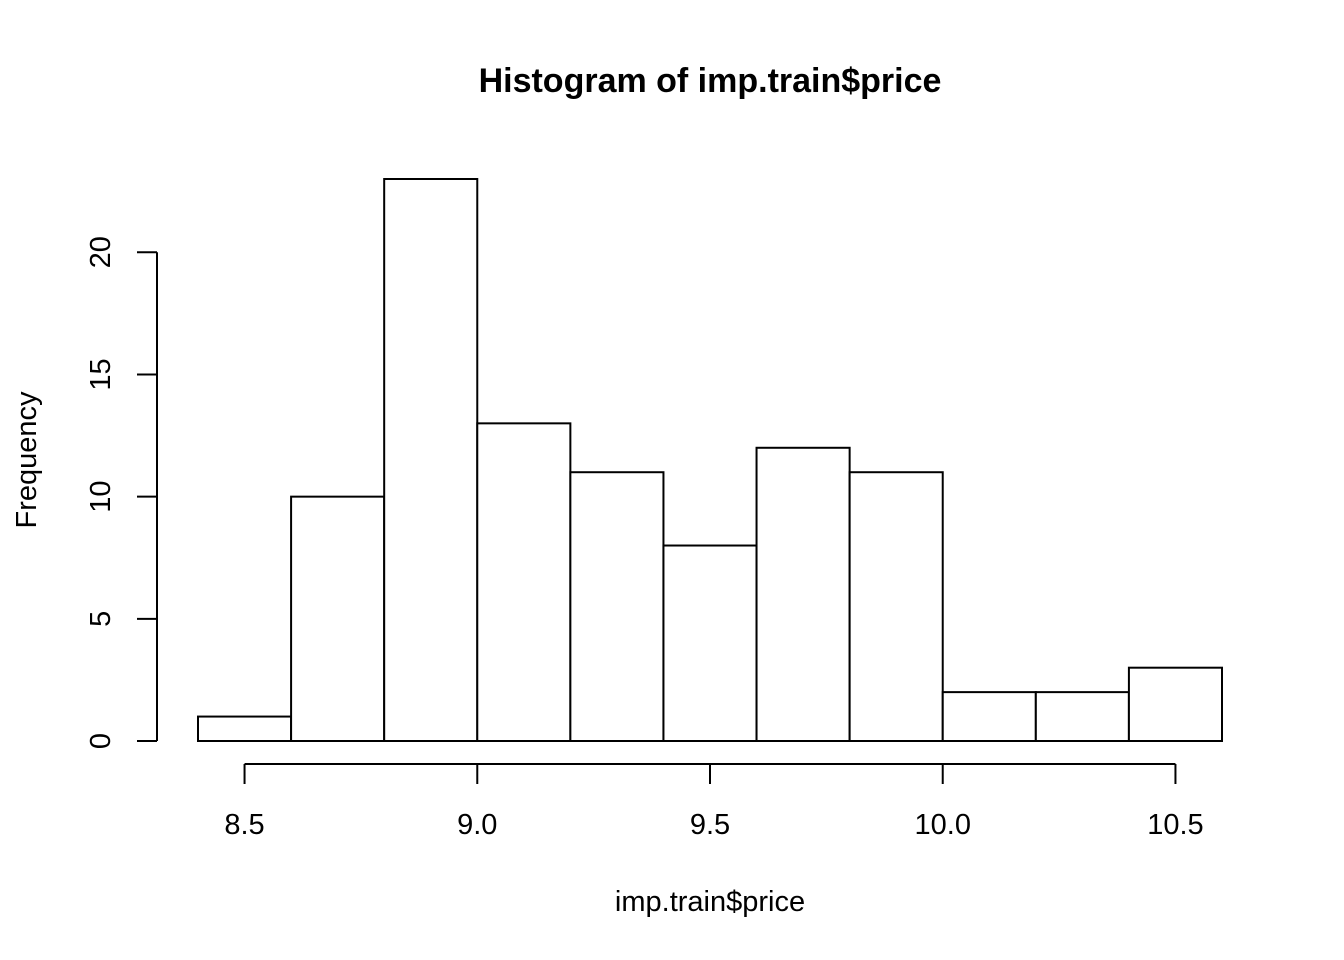  What do you see at coordinates (710, 81) in the screenshot?
I see `chart-title: Histogram of imp.train$price` at bounding box center [710, 81].